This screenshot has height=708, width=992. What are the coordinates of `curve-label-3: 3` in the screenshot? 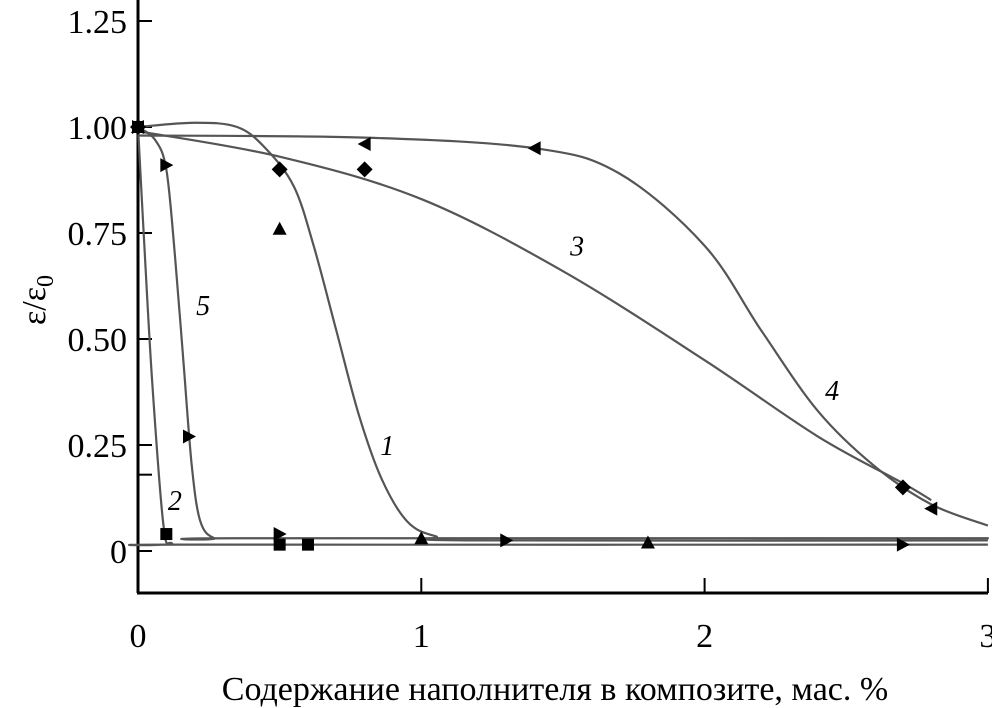 It's located at (576, 247).